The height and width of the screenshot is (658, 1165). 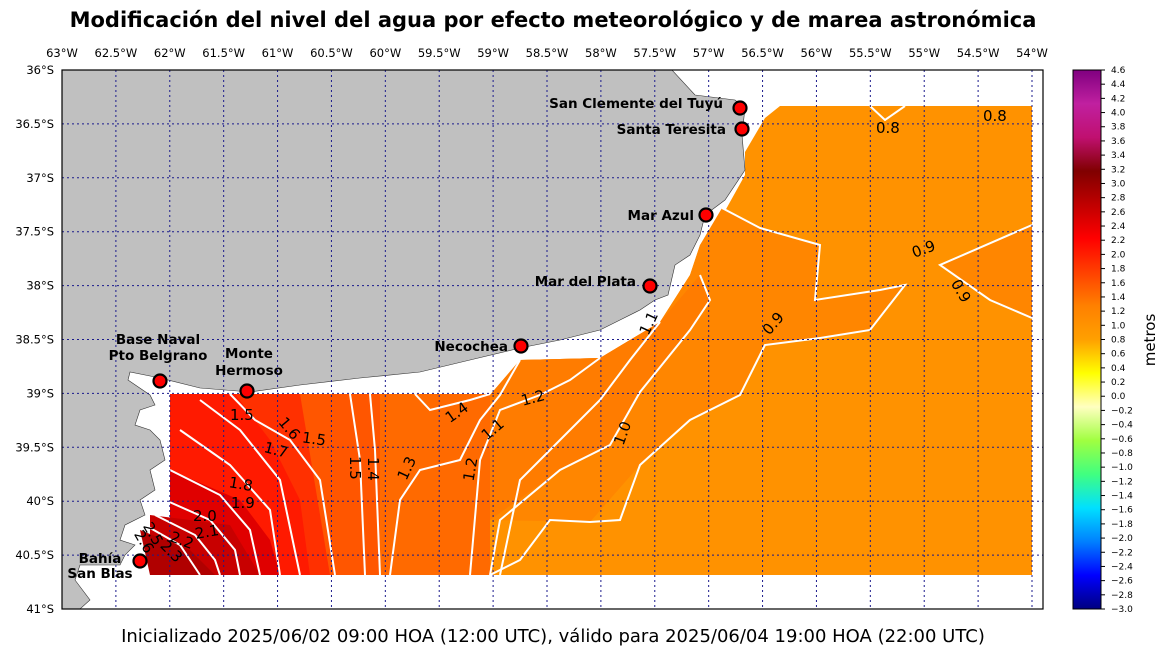 What do you see at coordinates (1118, 142) in the screenshot?
I see `colorbar-tick-label: 3.6` at bounding box center [1118, 142].